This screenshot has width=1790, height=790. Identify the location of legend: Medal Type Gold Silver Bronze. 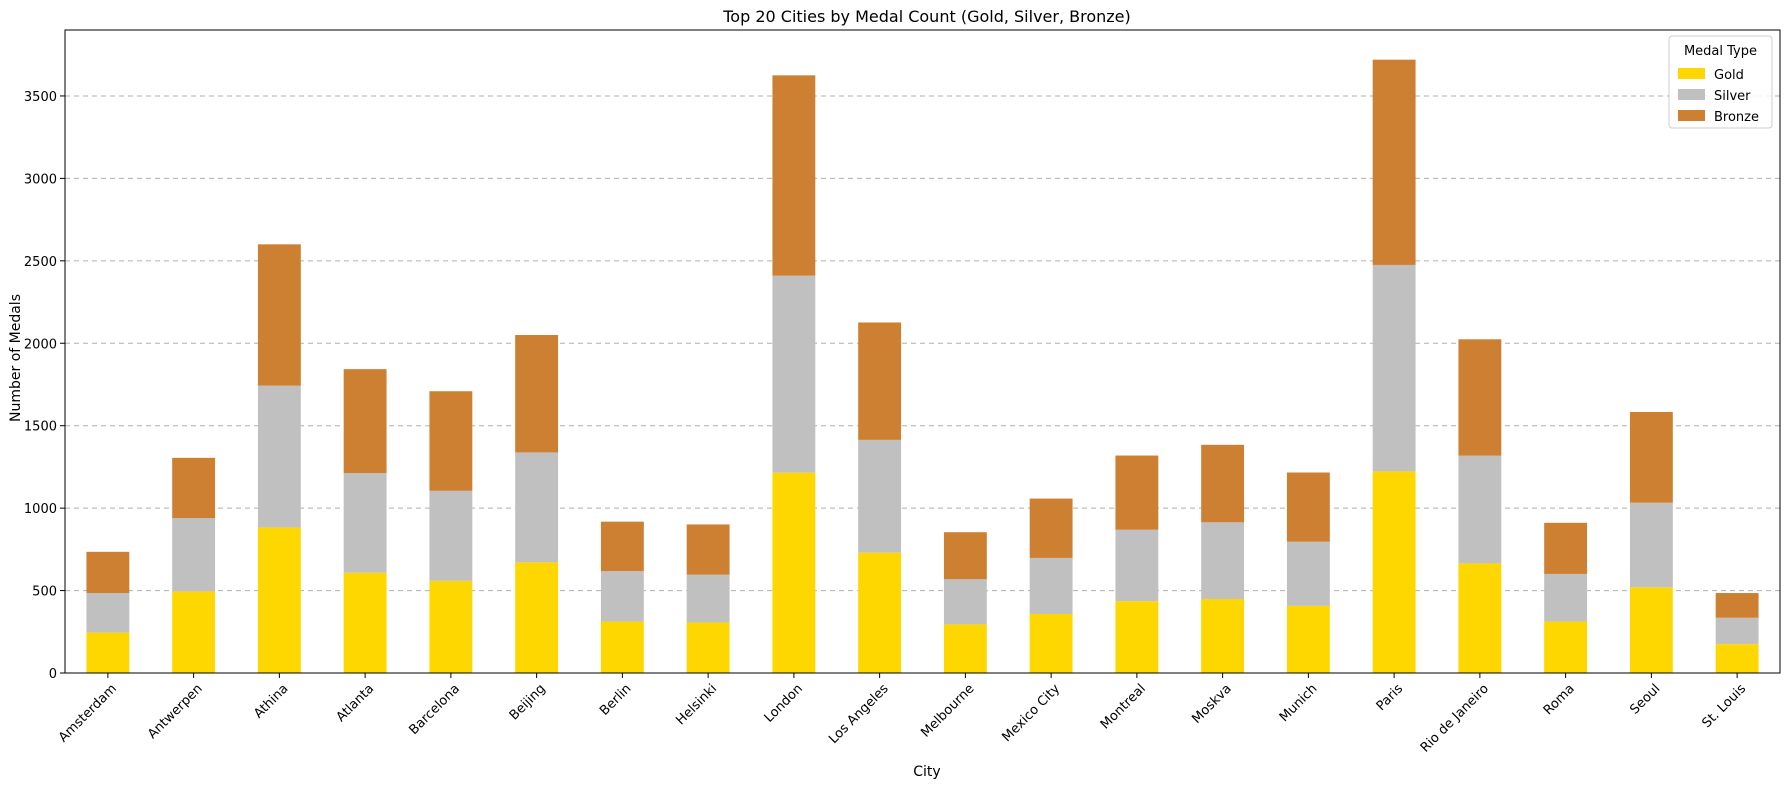
(1720, 82).